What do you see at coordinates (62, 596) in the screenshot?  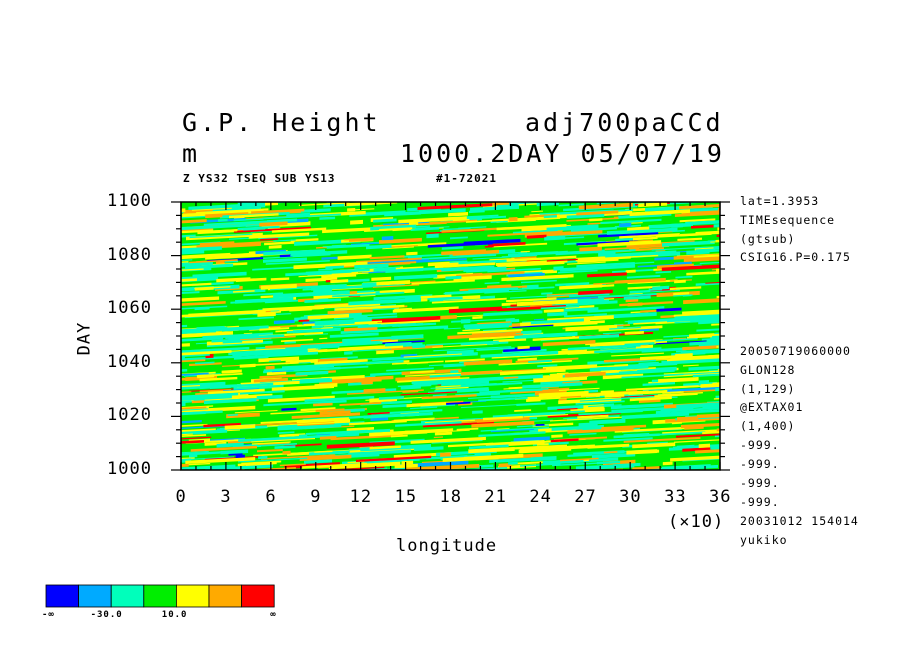 I see `colorbar-swatch` at bounding box center [62, 596].